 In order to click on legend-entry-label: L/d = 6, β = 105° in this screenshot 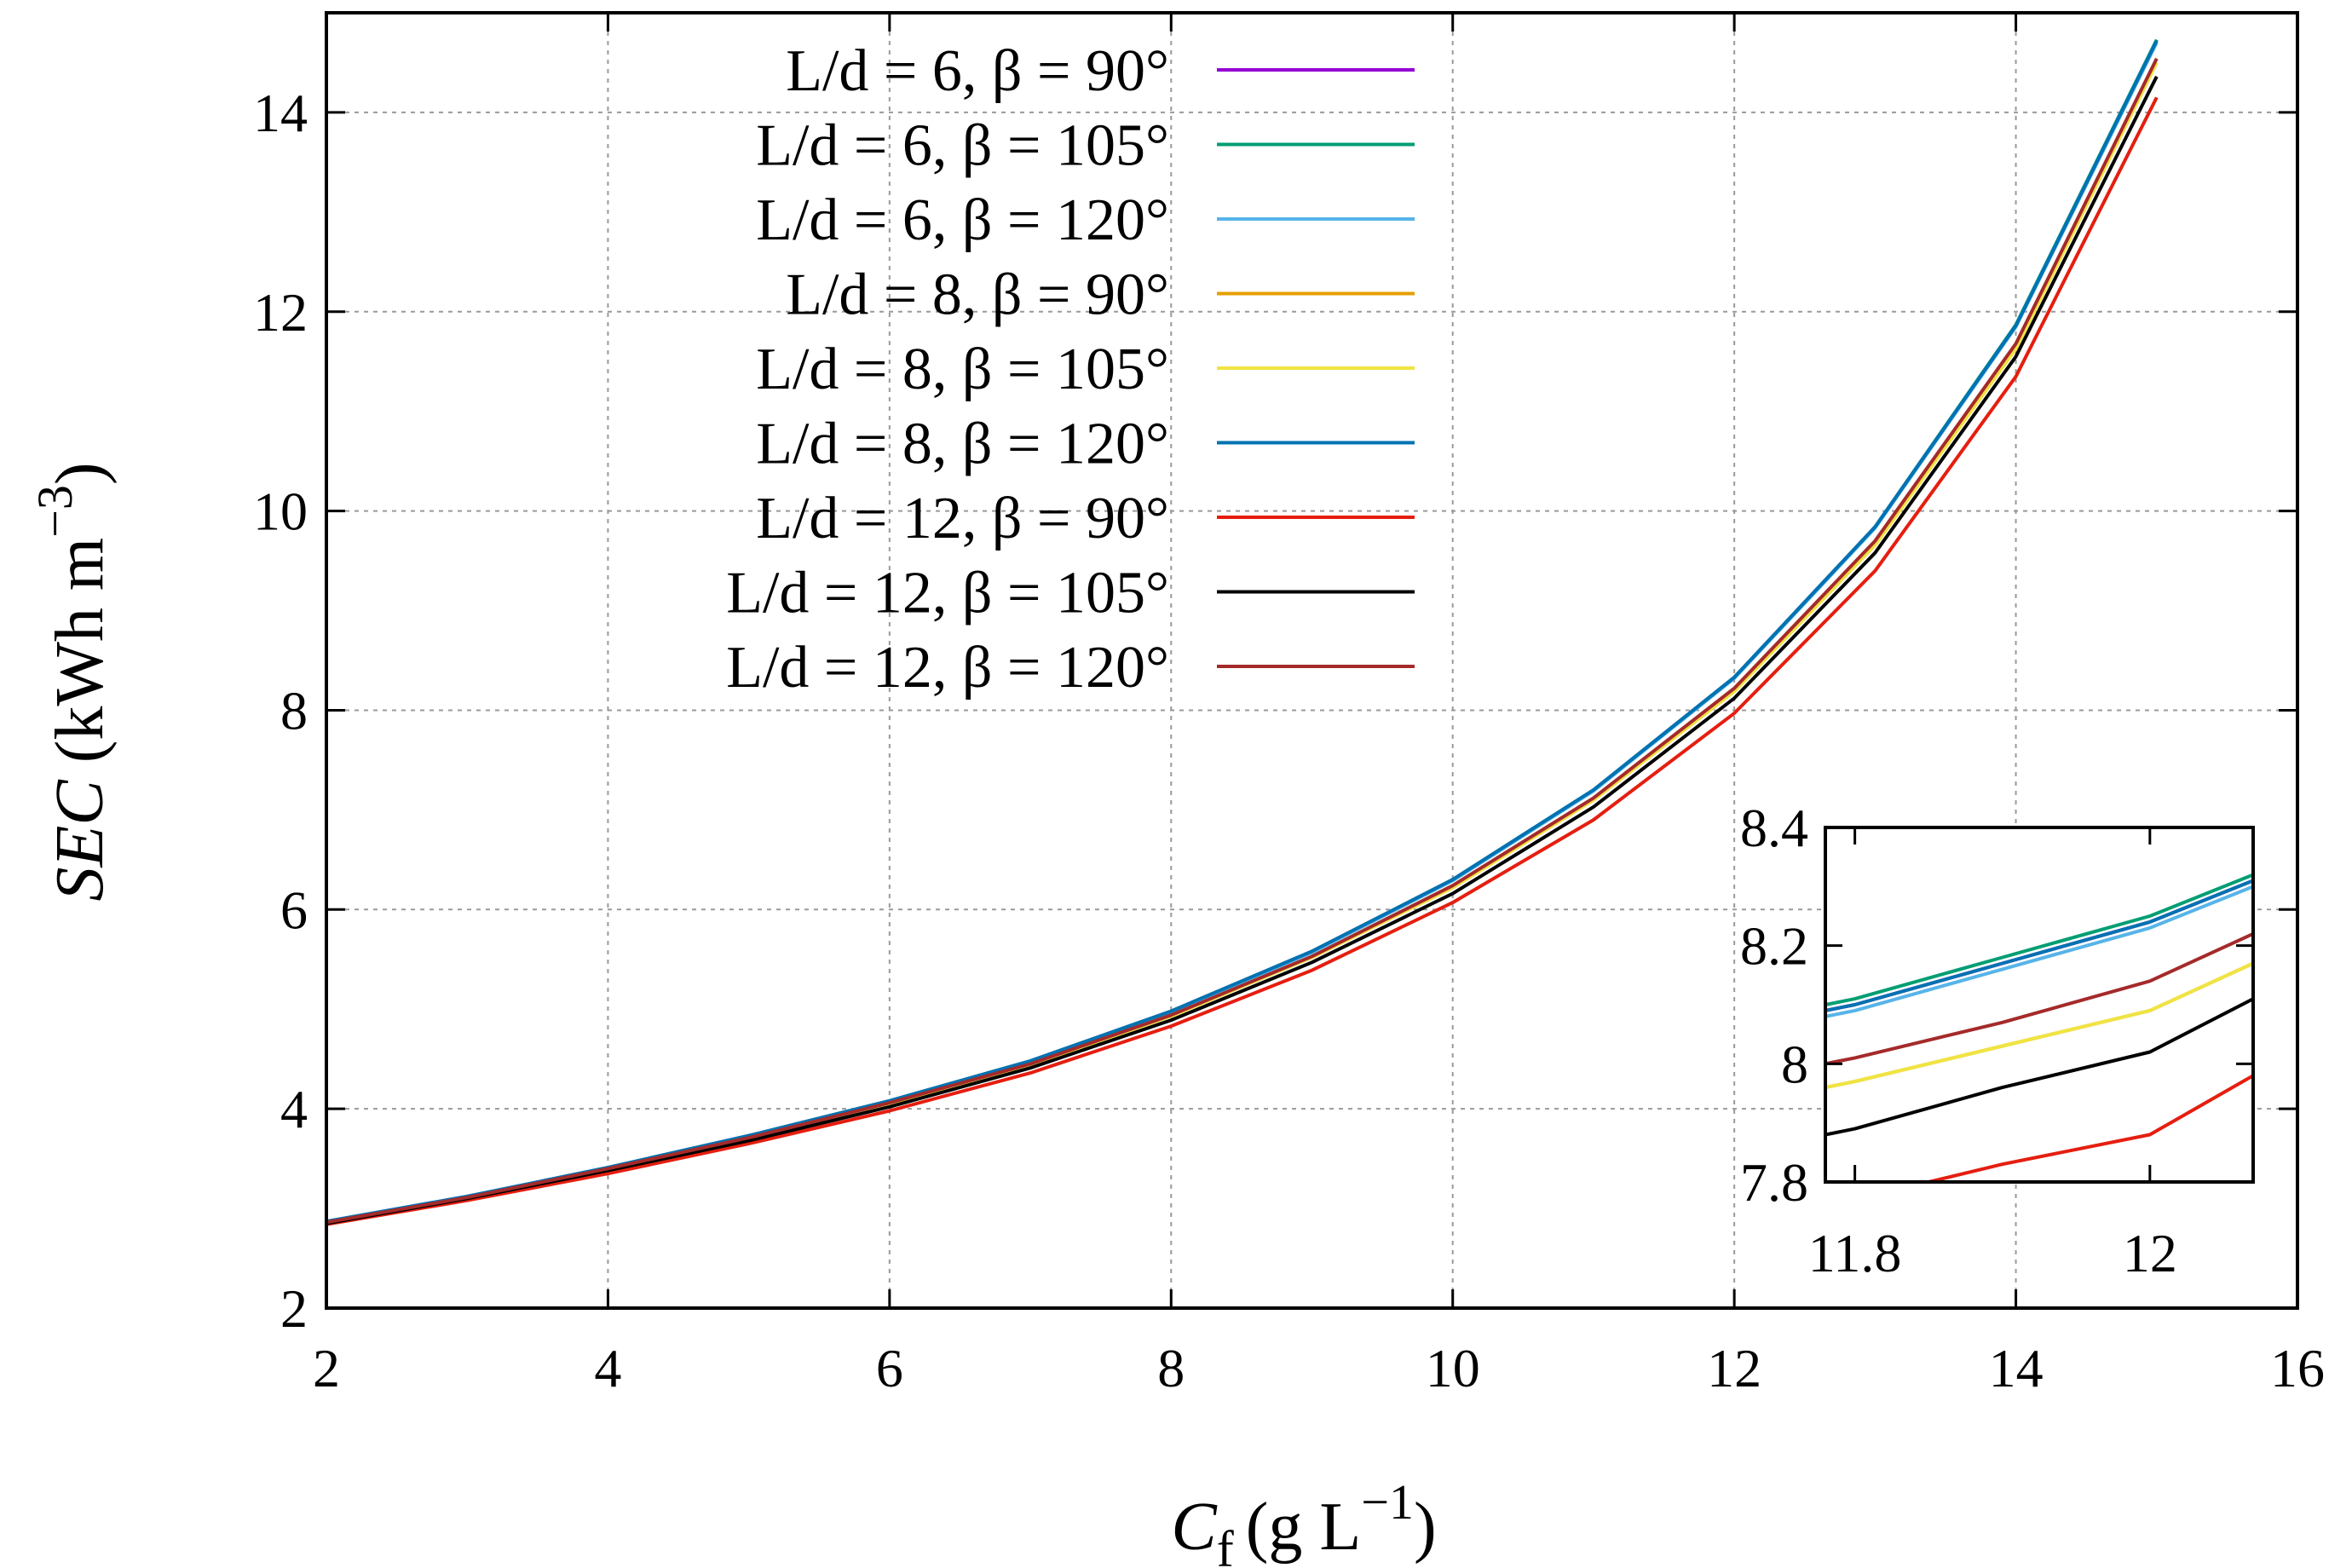, I will do `click(962, 146)`.